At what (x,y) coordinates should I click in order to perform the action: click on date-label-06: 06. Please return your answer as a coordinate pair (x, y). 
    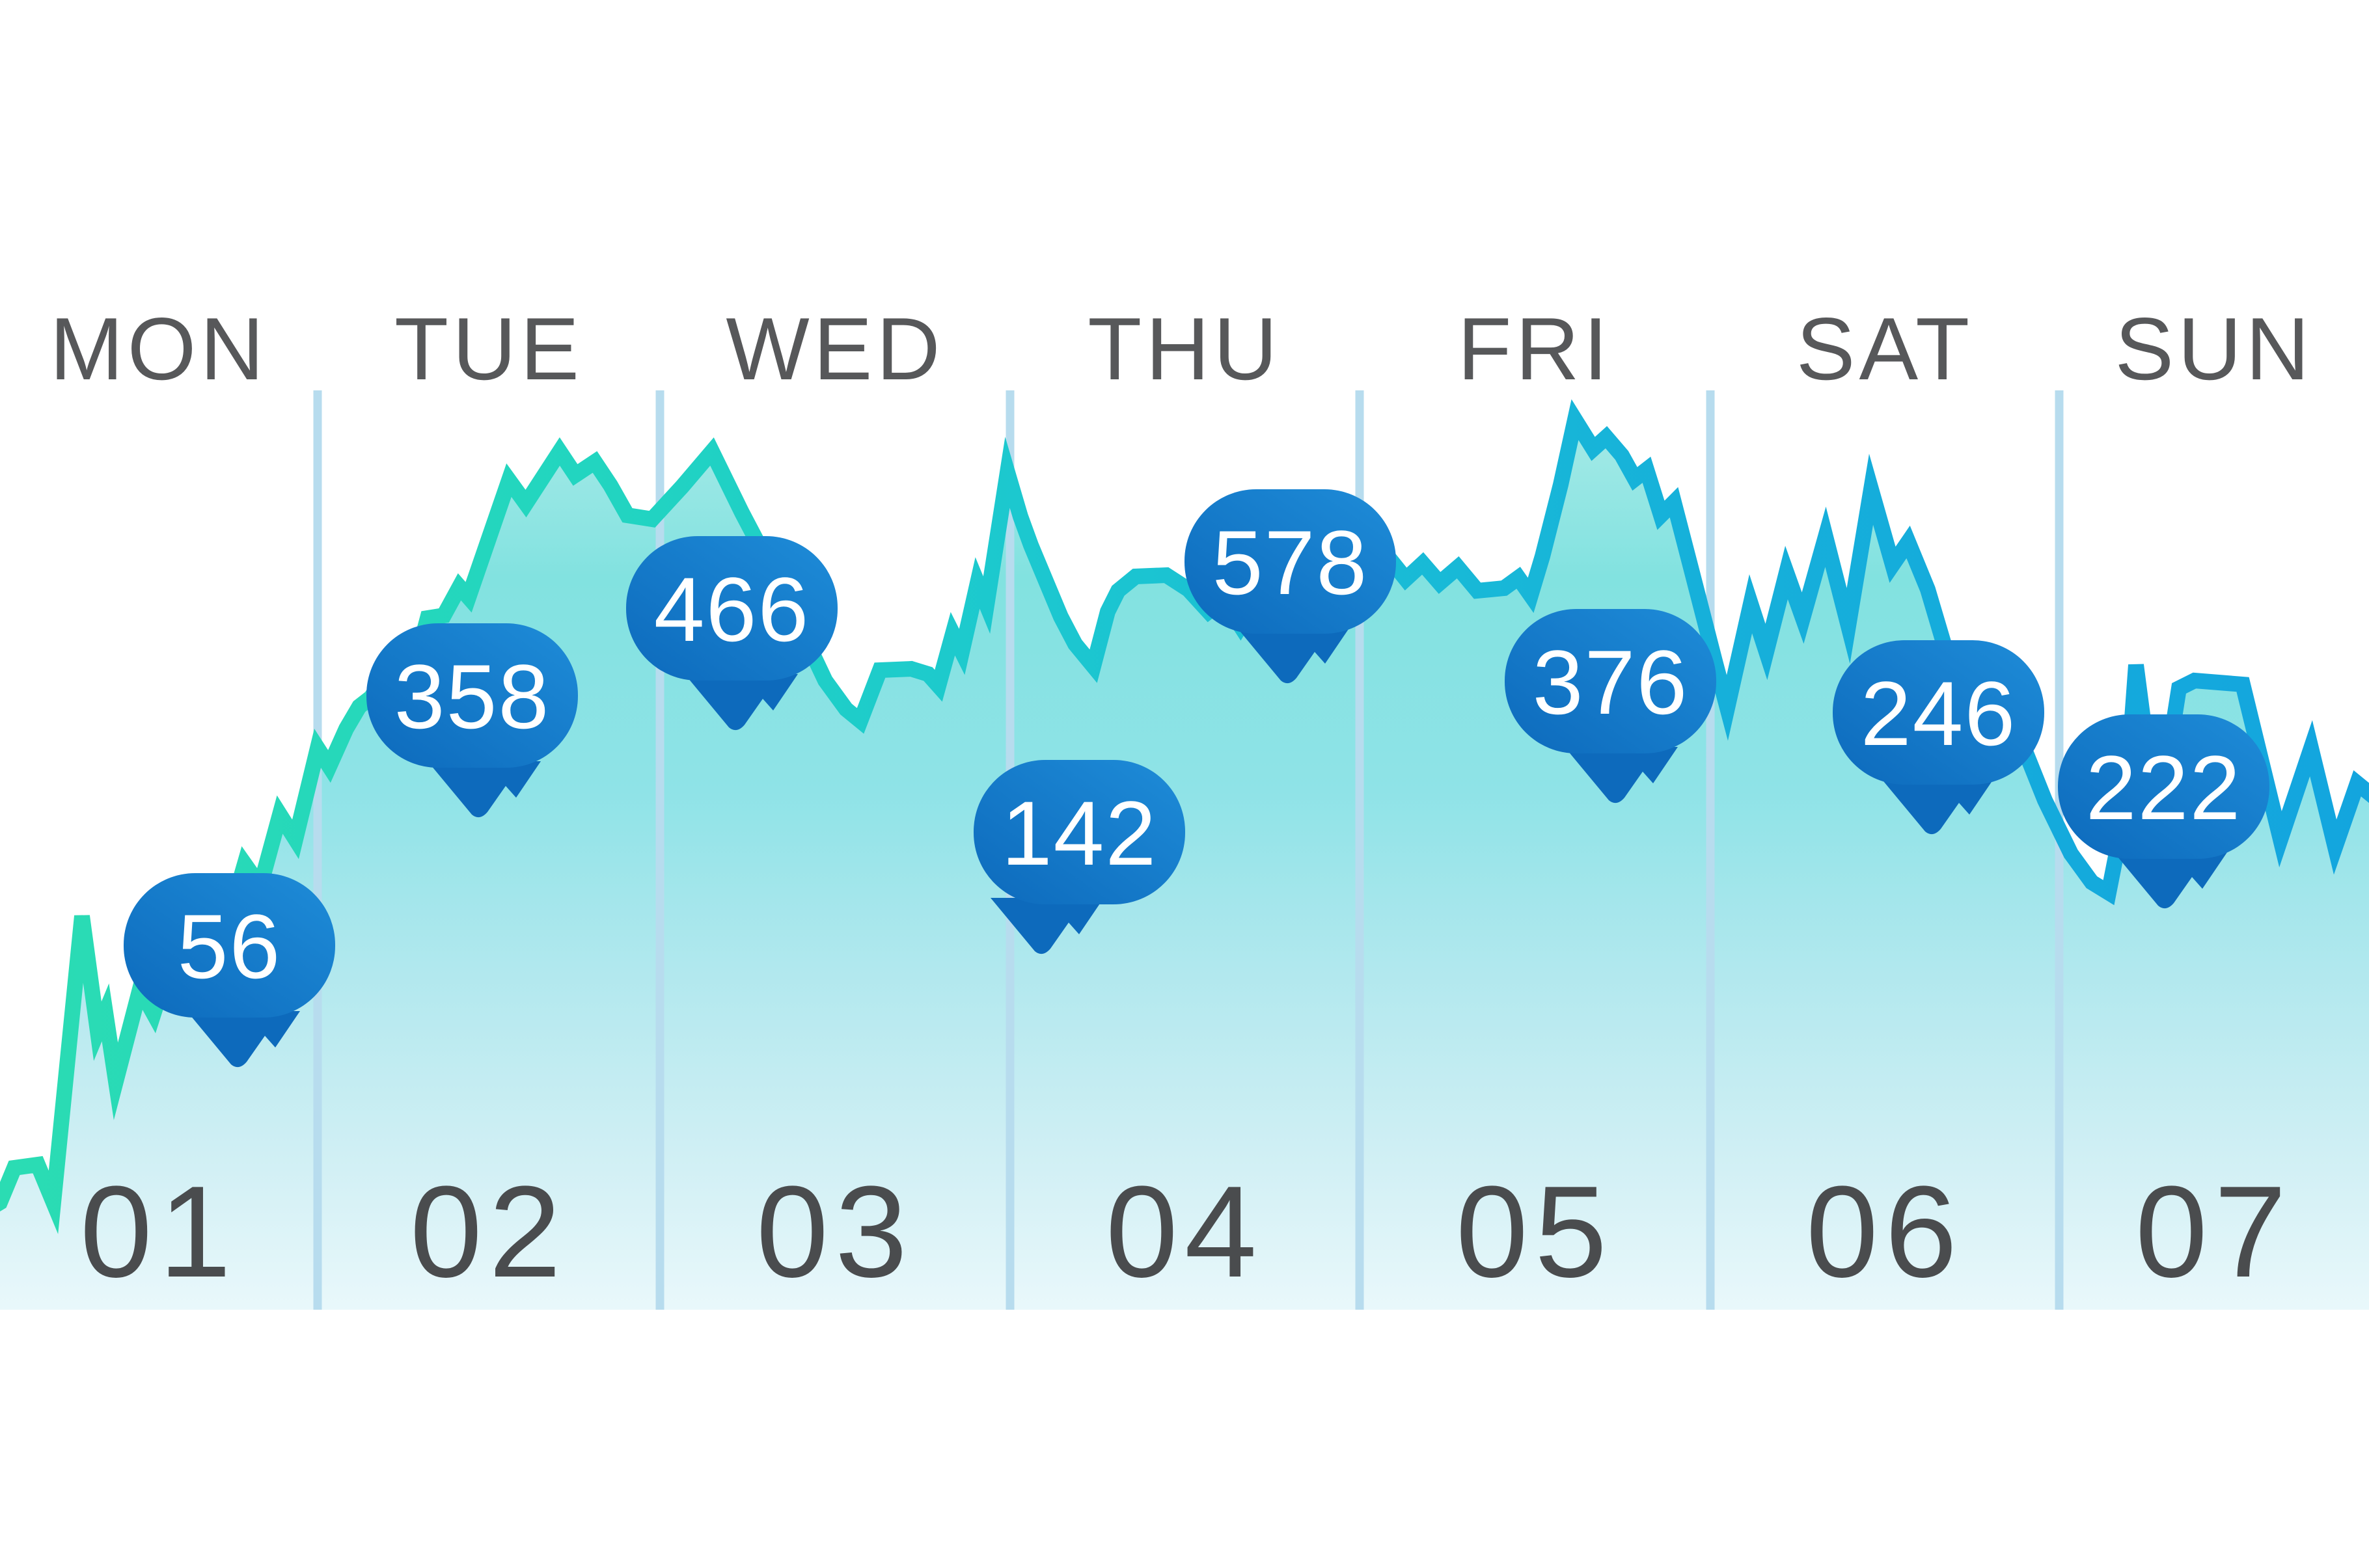
    Looking at the image, I should click on (1885, 1231).